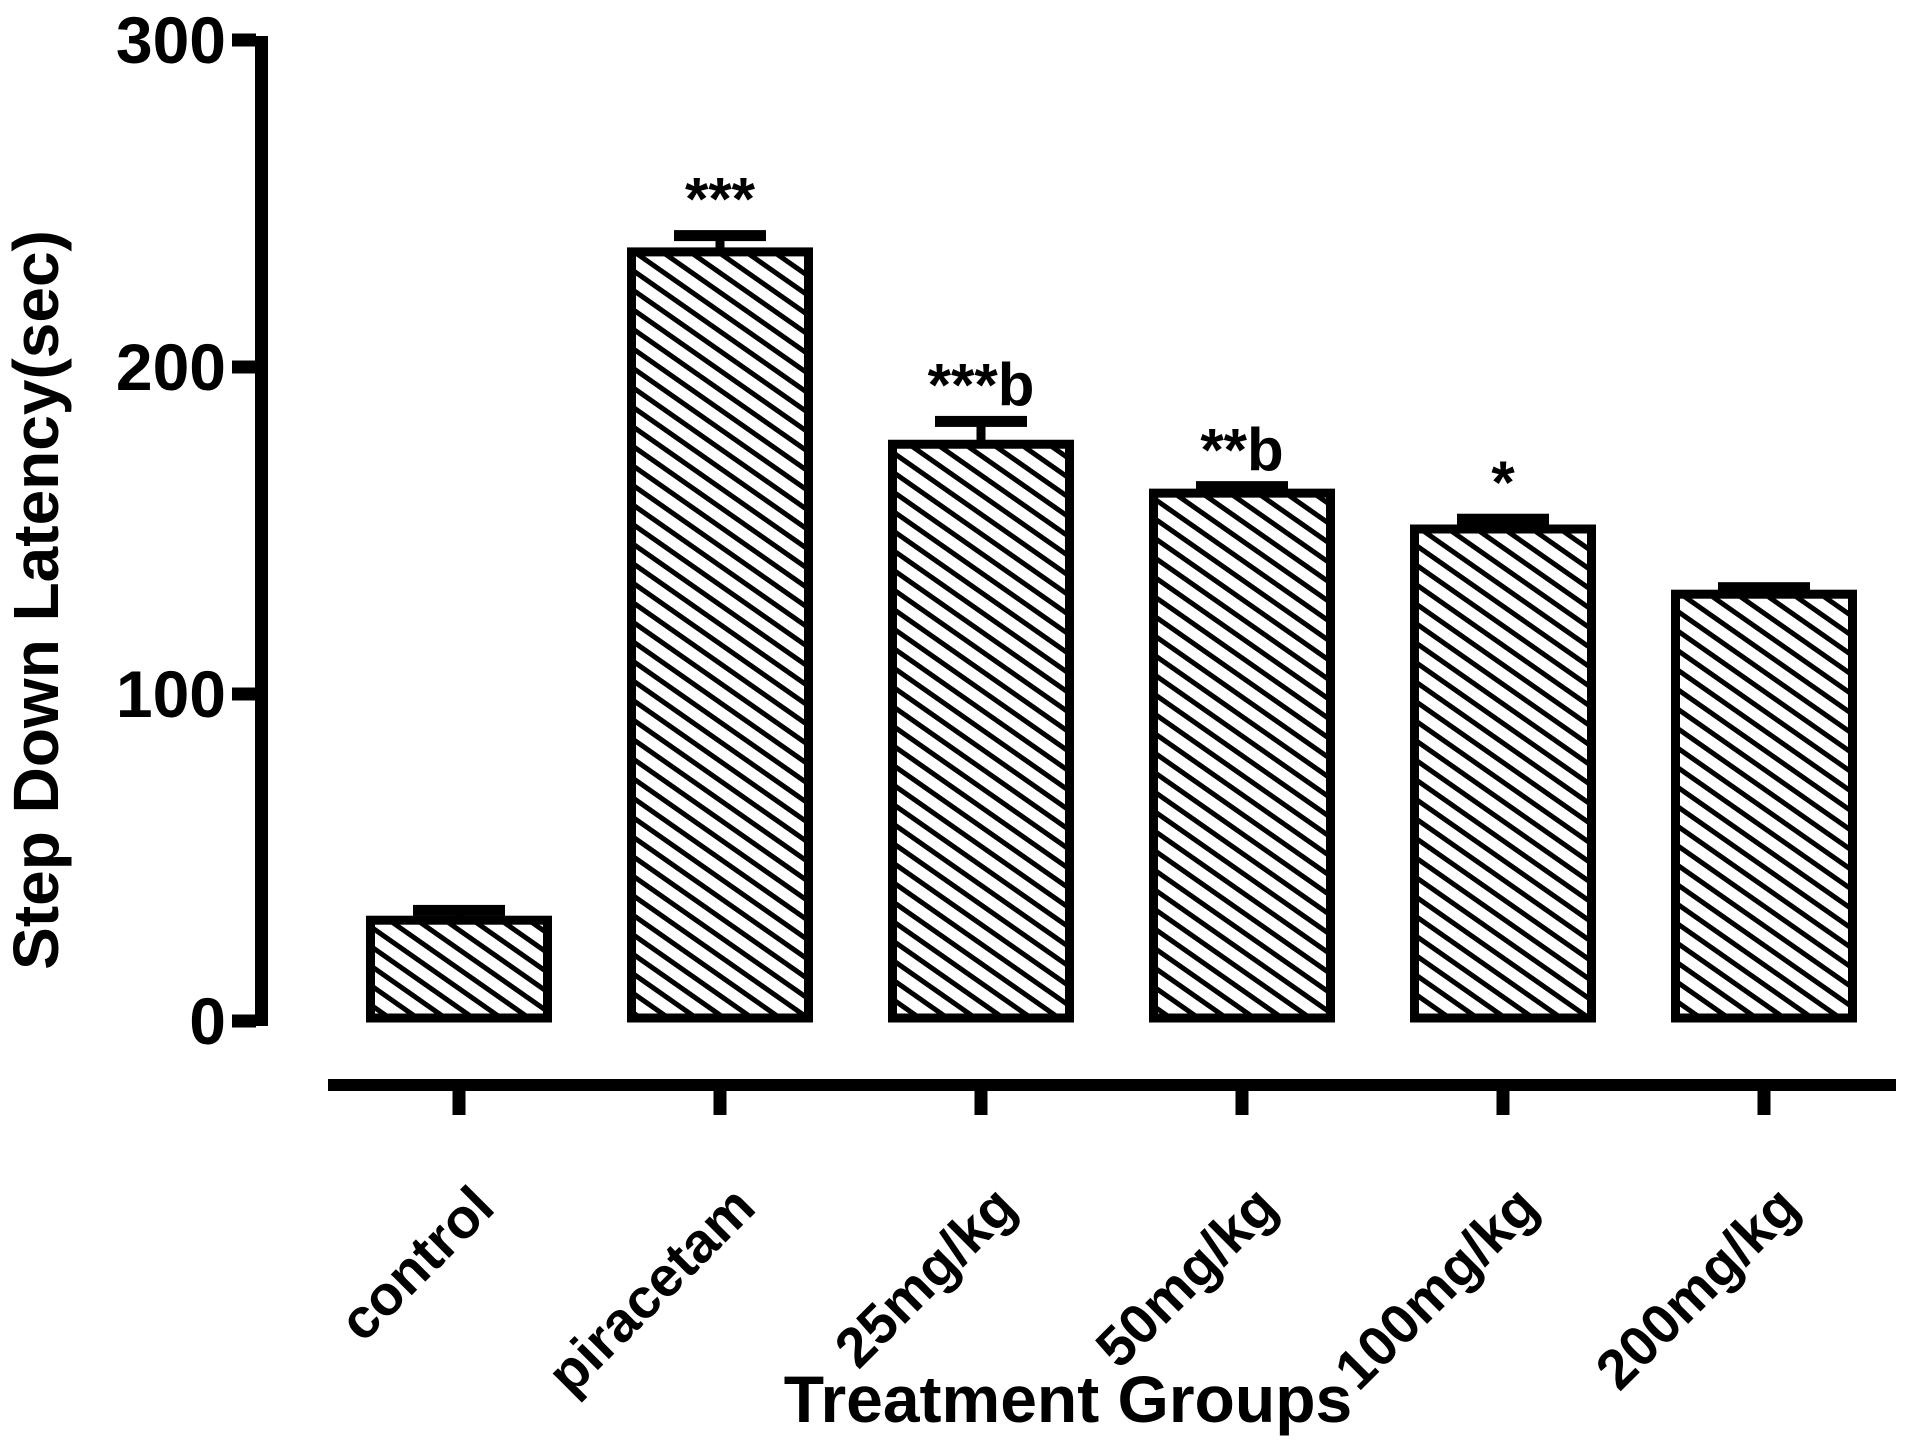 The height and width of the screenshot is (1448, 1931). Describe the element at coordinates (1503, 773) in the screenshot. I see `bar-100mg/kg` at that location.